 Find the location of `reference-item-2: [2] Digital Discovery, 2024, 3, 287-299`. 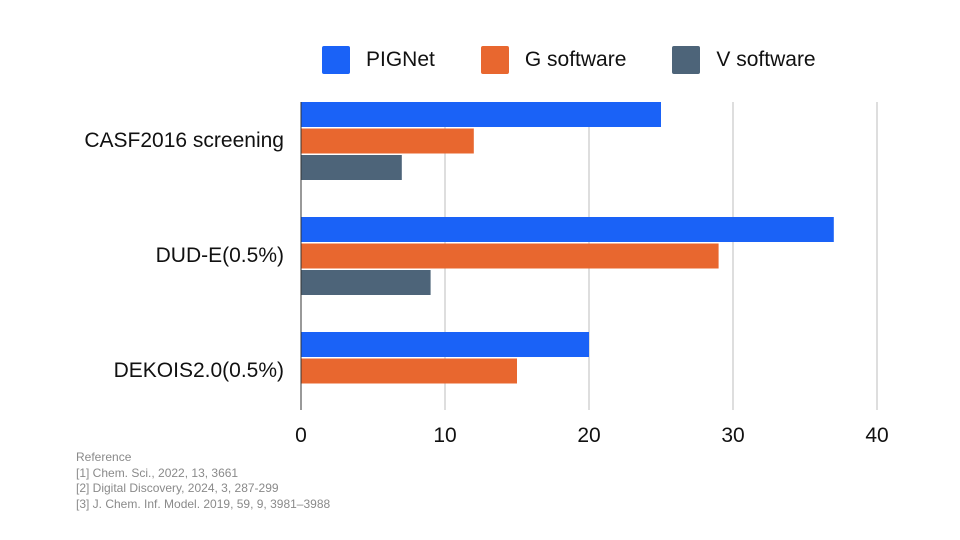

reference-item-2: [2] Digital Discovery, 2024, 3, 287-299 is located at coordinates (177, 488).